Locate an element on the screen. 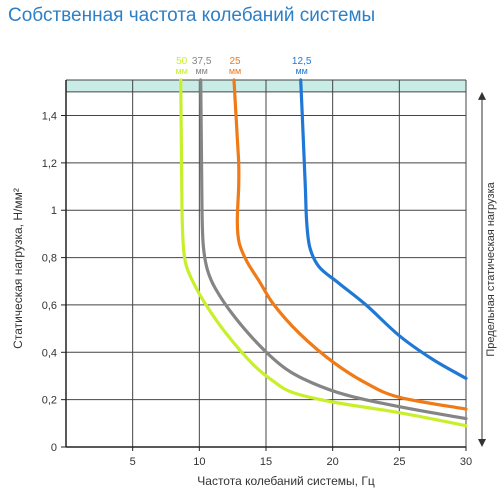  x-tick-label: 15 is located at coordinates (266, 462).